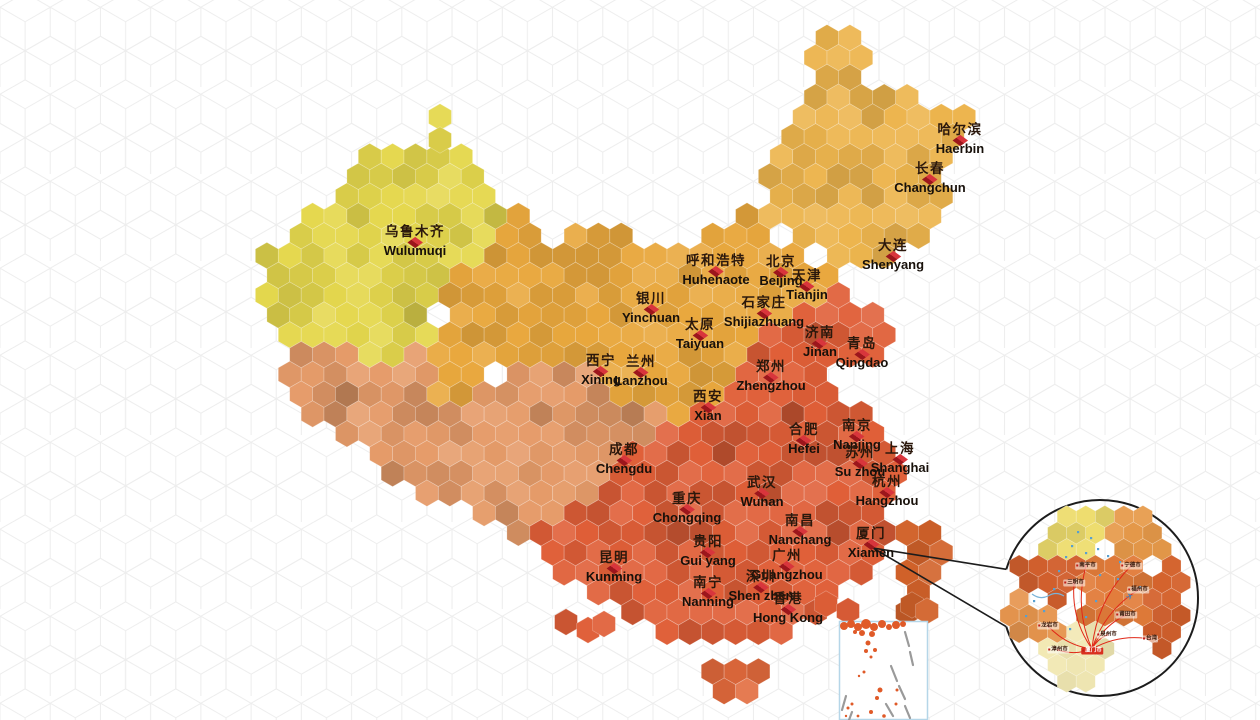 The image size is (1260, 720). Describe the element at coordinates (859, 452) in the screenshot. I see `city-name-chinese: 苏州` at that location.